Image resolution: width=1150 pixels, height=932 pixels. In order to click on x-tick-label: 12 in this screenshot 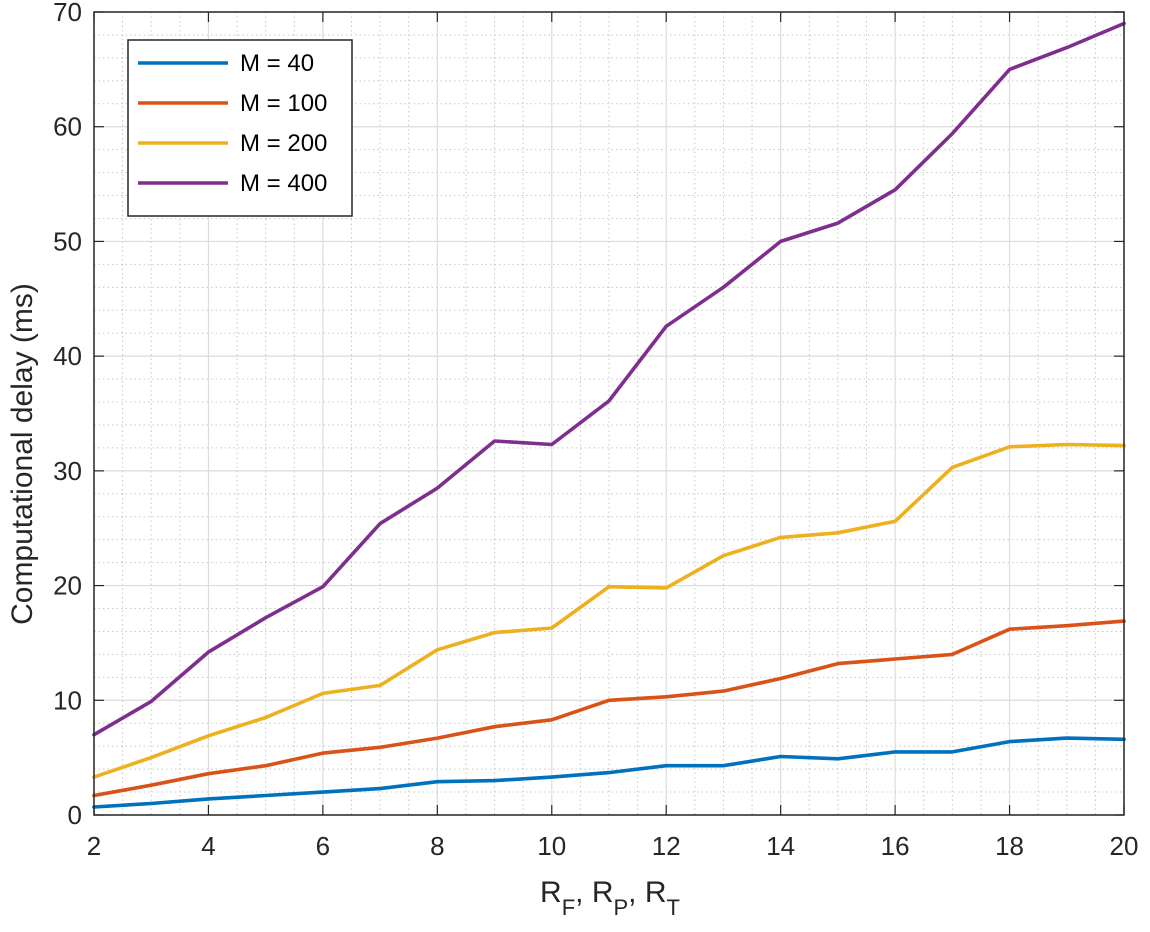, I will do `click(666, 846)`.